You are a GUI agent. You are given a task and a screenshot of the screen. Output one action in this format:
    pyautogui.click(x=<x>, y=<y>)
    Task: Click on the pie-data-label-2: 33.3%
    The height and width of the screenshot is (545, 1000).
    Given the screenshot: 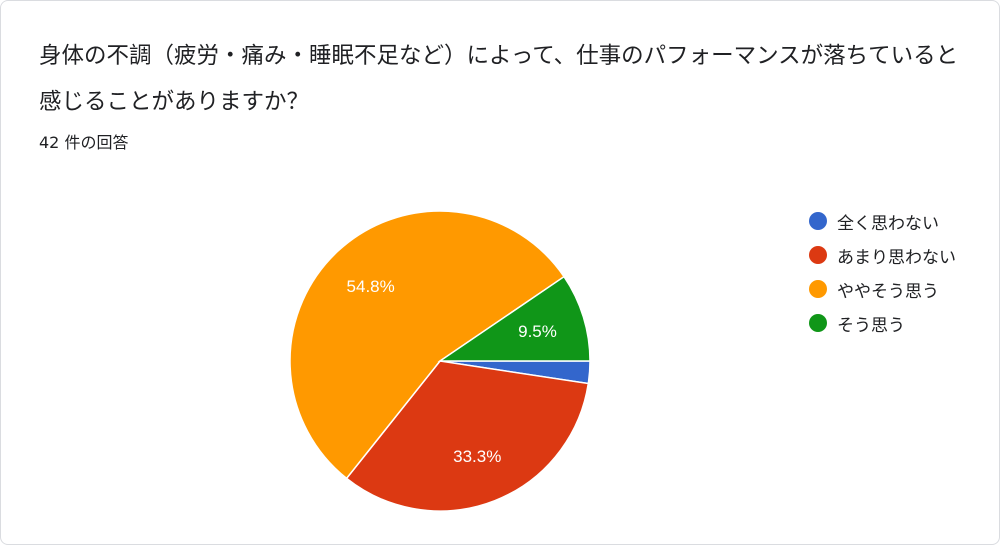 What is the action you would take?
    pyautogui.click(x=477, y=456)
    